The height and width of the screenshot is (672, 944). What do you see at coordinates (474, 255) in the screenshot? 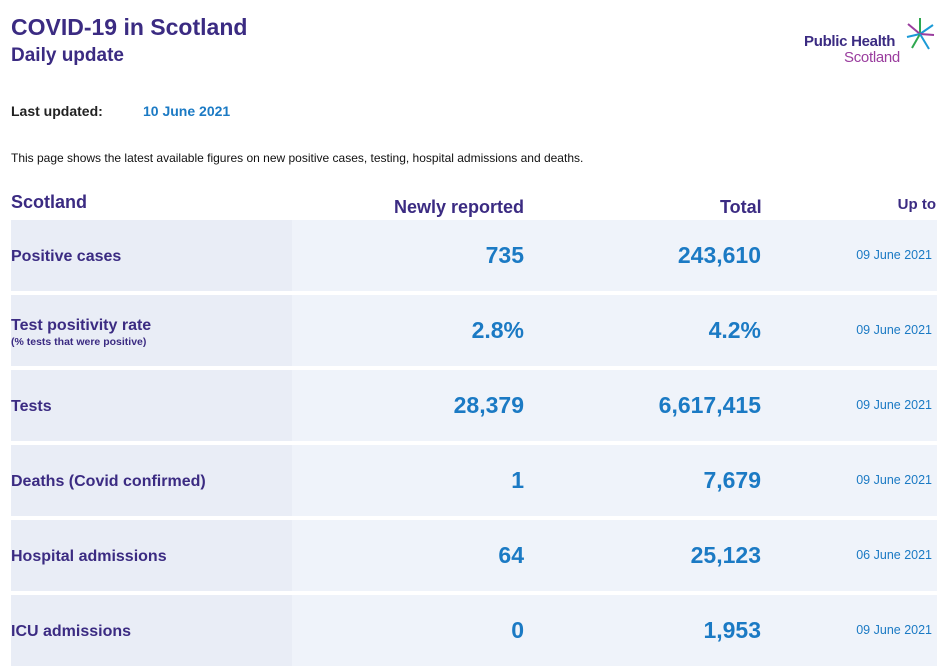
I see `table-row: Positive cases 735 243,610 09 June 2021` at bounding box center [474, 255].